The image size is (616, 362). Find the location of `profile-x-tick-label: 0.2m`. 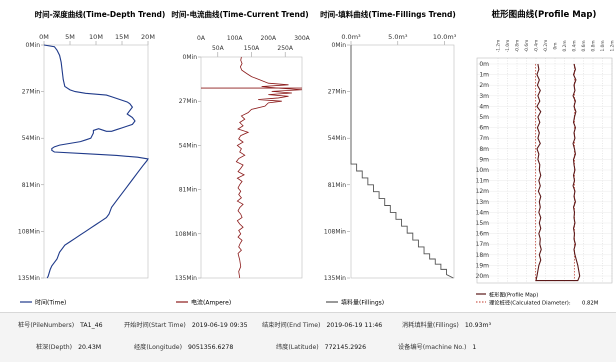

profile-x-tick-label: 0.2m is located at coordinates (565, 45).